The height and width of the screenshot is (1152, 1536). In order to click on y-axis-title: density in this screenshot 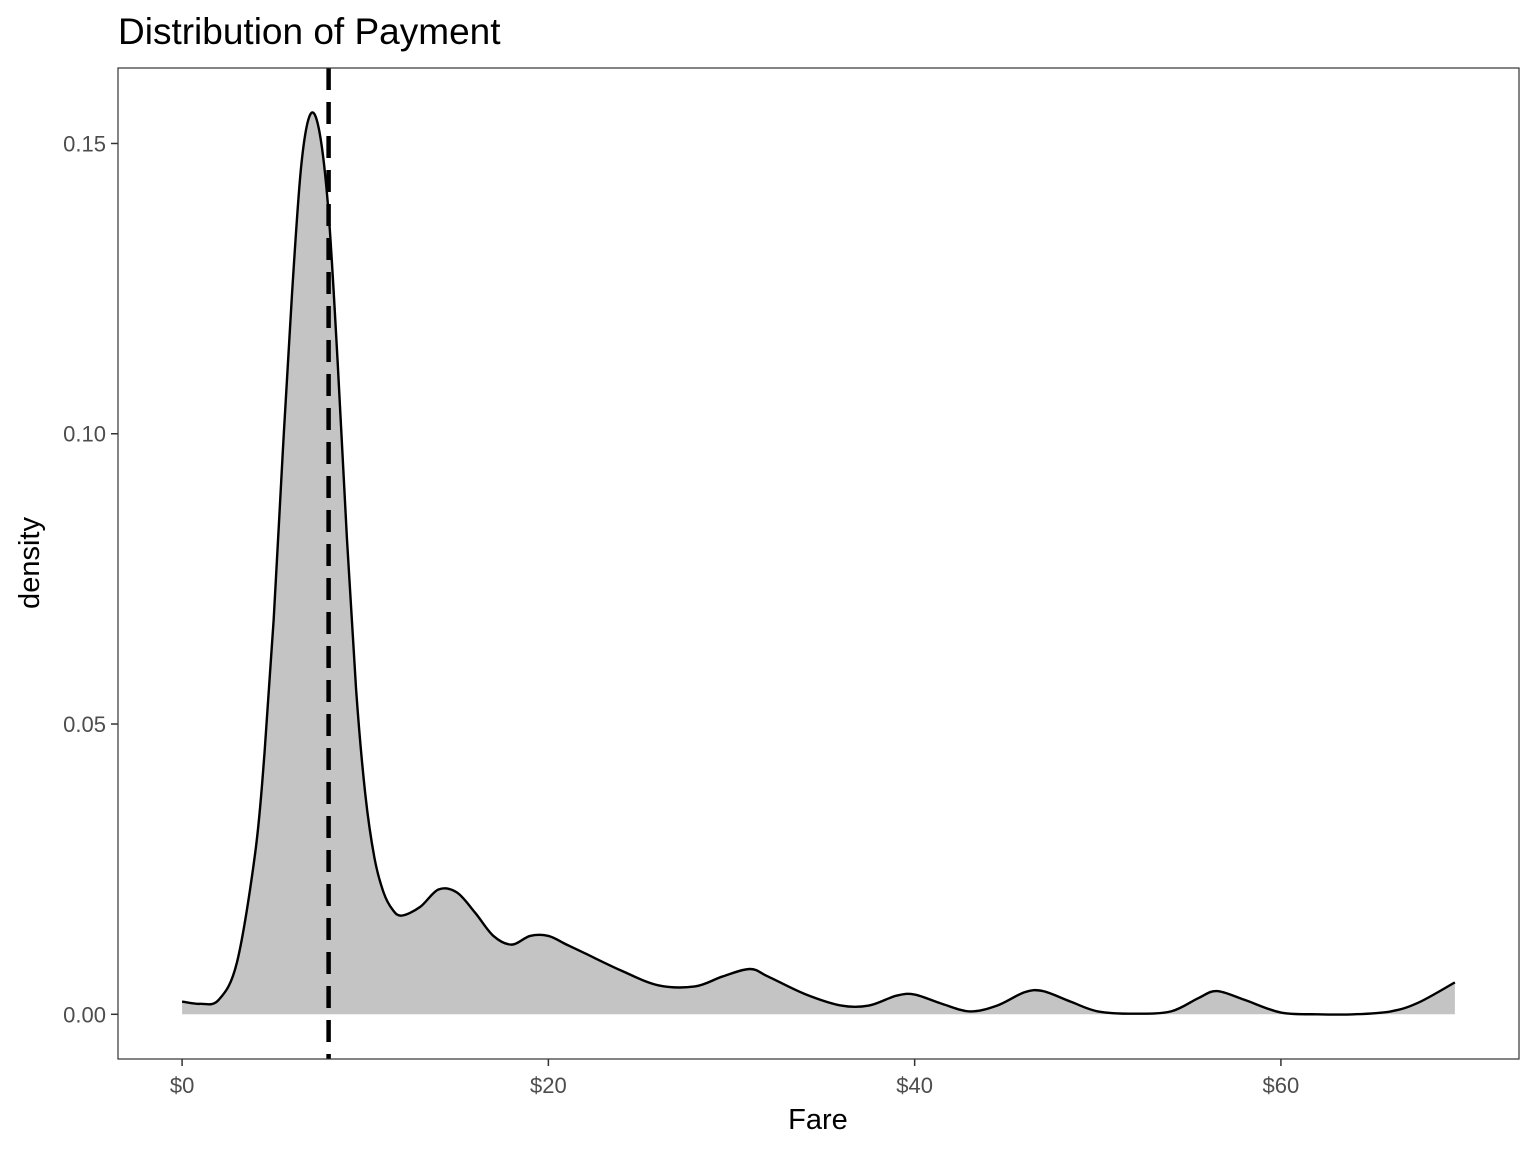, I will do `click(30, 563)`.